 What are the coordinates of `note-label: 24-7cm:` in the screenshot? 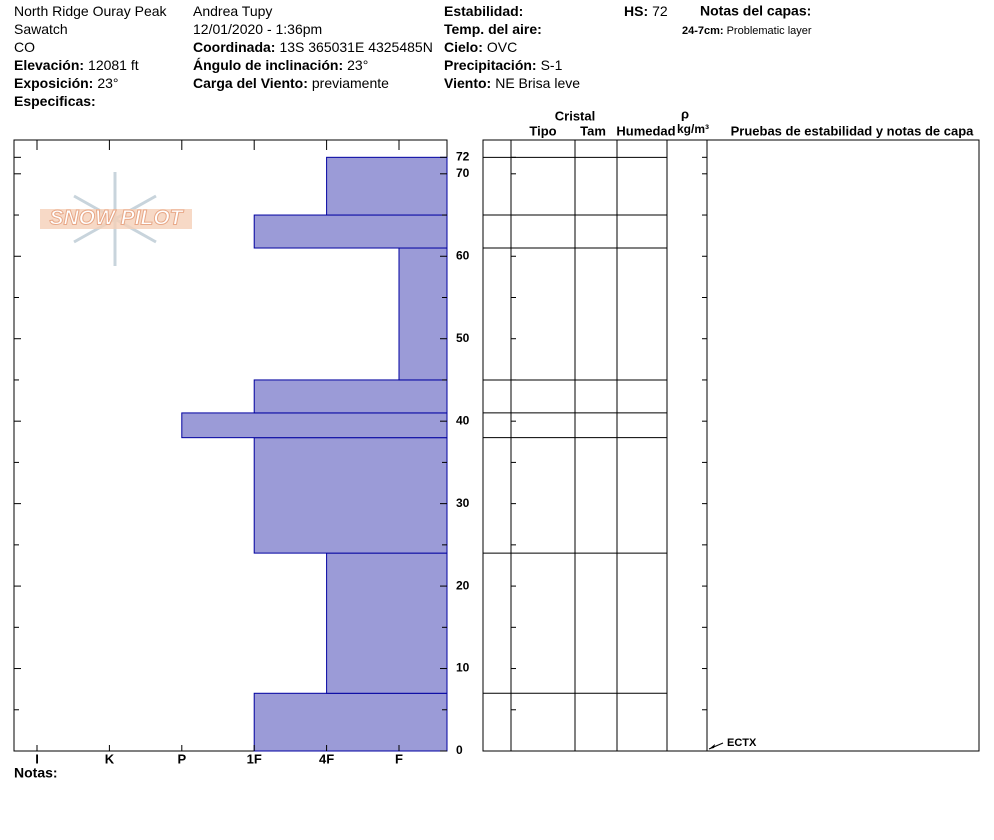 It's located at (703, 31).